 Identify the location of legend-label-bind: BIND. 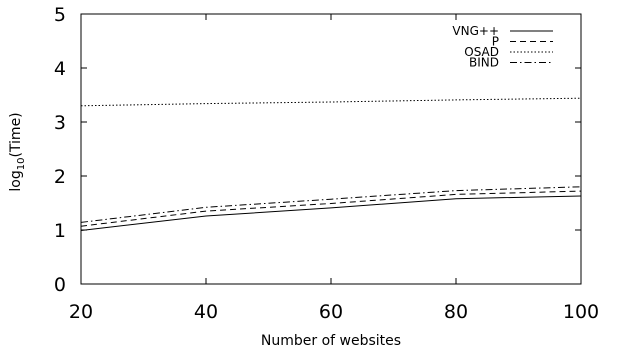
(484, 63).